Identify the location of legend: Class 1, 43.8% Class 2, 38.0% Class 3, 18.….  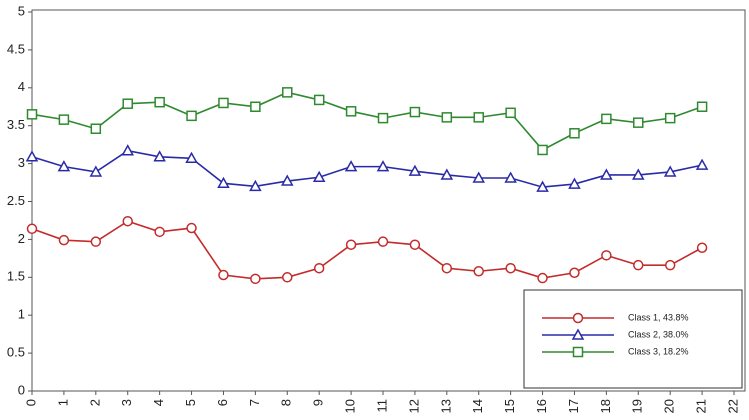
(633, 339).